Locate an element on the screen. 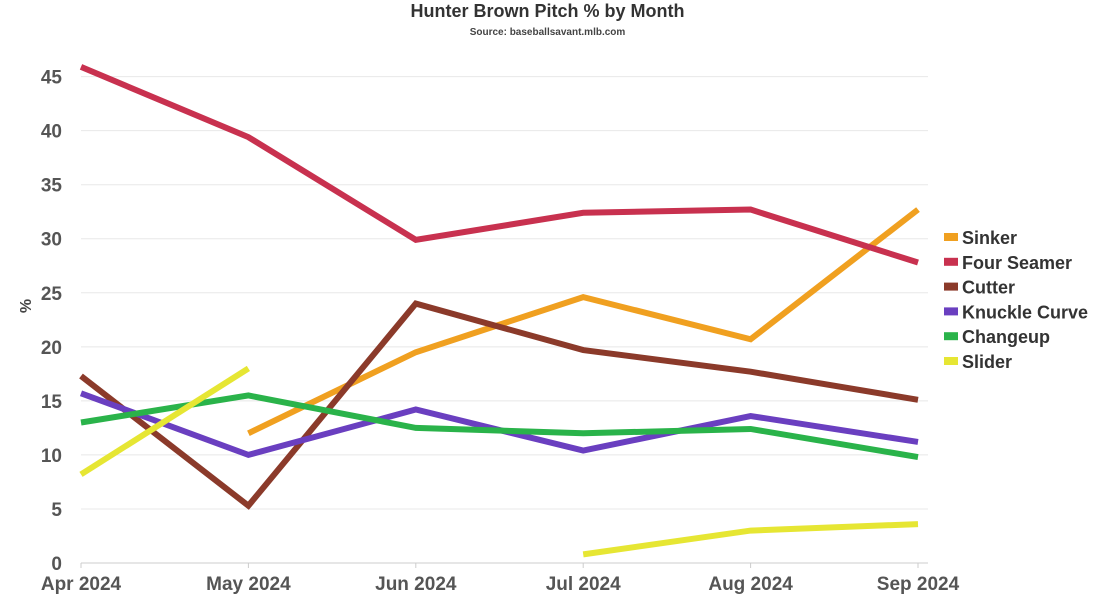 This screenshot has width=1095, height=600. legend-item: Four Seamer is located at coordinates (1008, 263).